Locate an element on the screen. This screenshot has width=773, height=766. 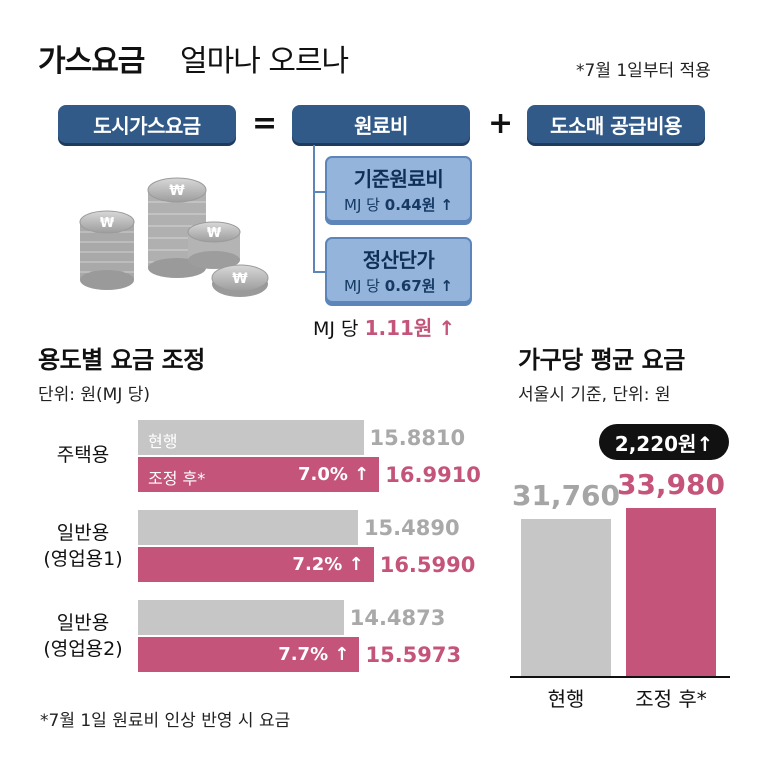
settlement-unit-box: 정산단가 MJ 당 0.67원 ↑ is located at coordinates (398, 270).